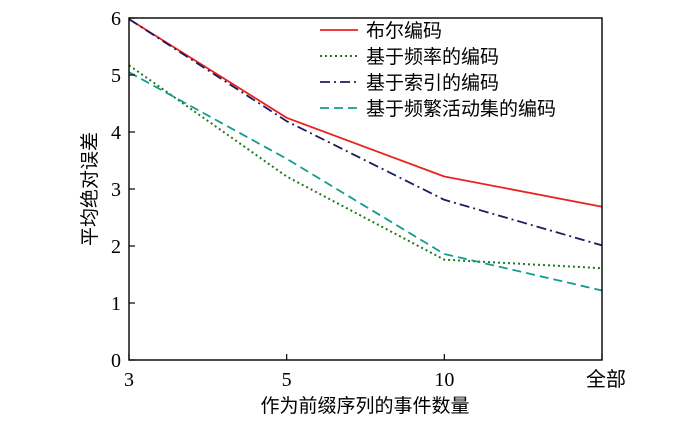 Image resolution: width=700 pixels, height=421 pixels. Describe the element at coordinates (116, 190) in the screenshot. I see `y-tick-label: 3` at that location.